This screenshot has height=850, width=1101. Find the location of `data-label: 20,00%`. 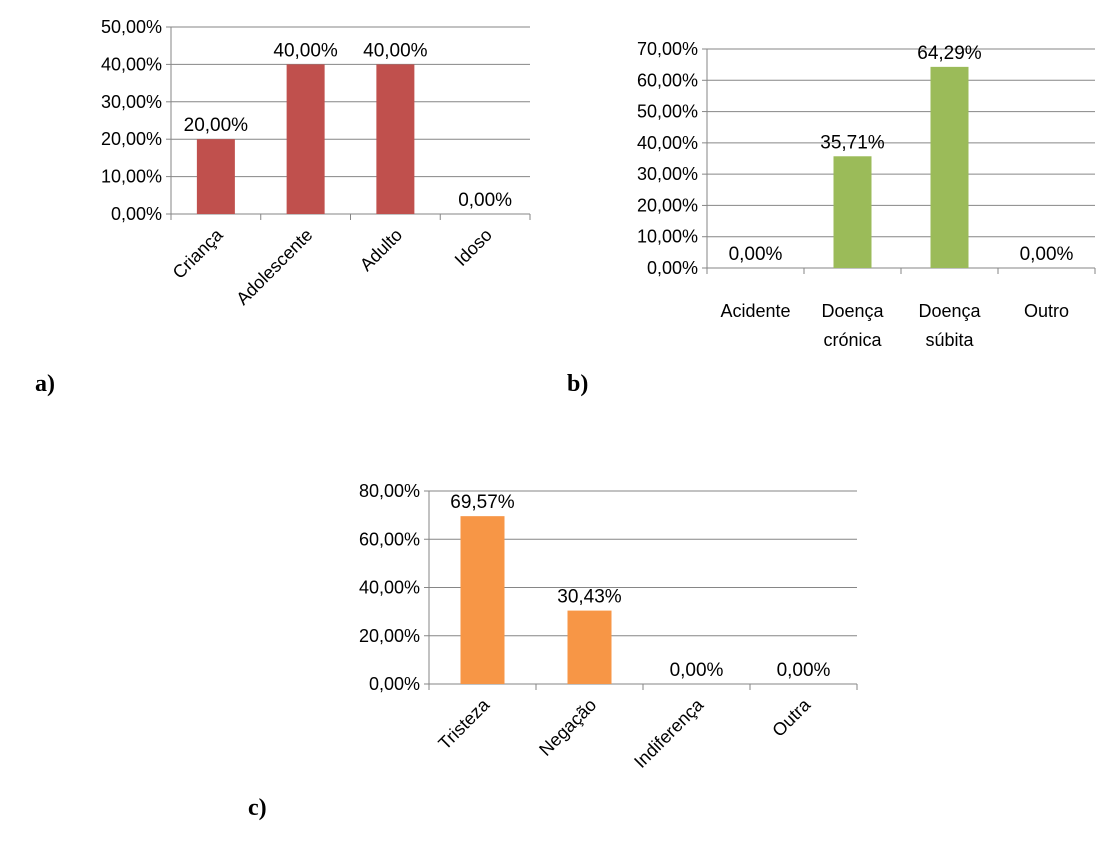

data-label: 20,00% is located at coordinates (216, 125).